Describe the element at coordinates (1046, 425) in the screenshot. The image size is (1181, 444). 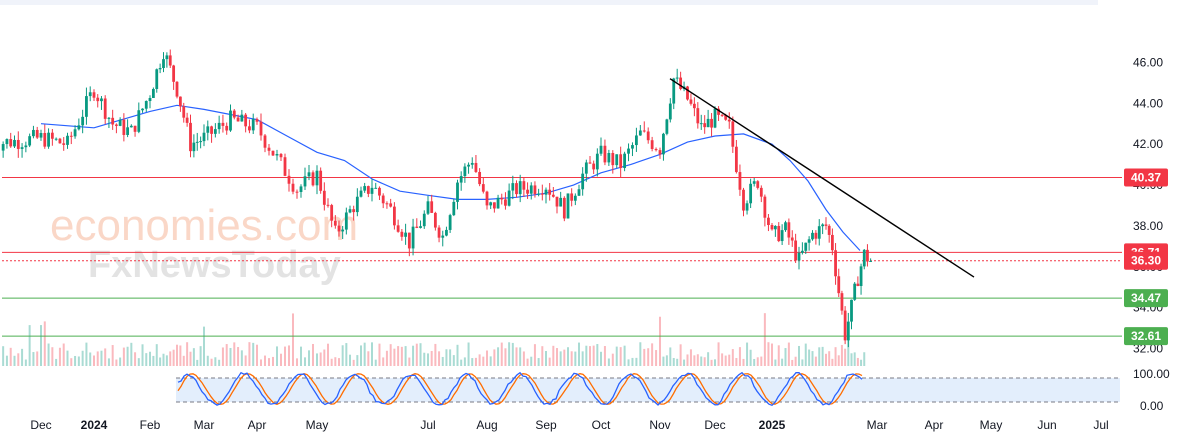
I see `time-tick-label: Jun` at that location.